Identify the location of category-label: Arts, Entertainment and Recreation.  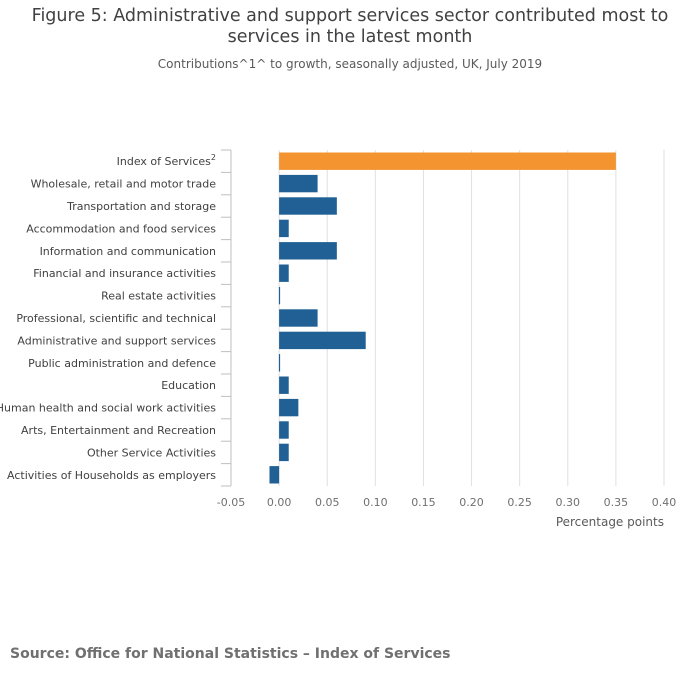
(118, 430).